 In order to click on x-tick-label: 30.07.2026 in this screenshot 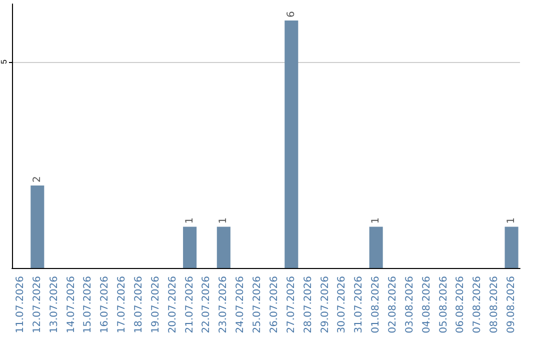, I will do `click(342, 305)`.